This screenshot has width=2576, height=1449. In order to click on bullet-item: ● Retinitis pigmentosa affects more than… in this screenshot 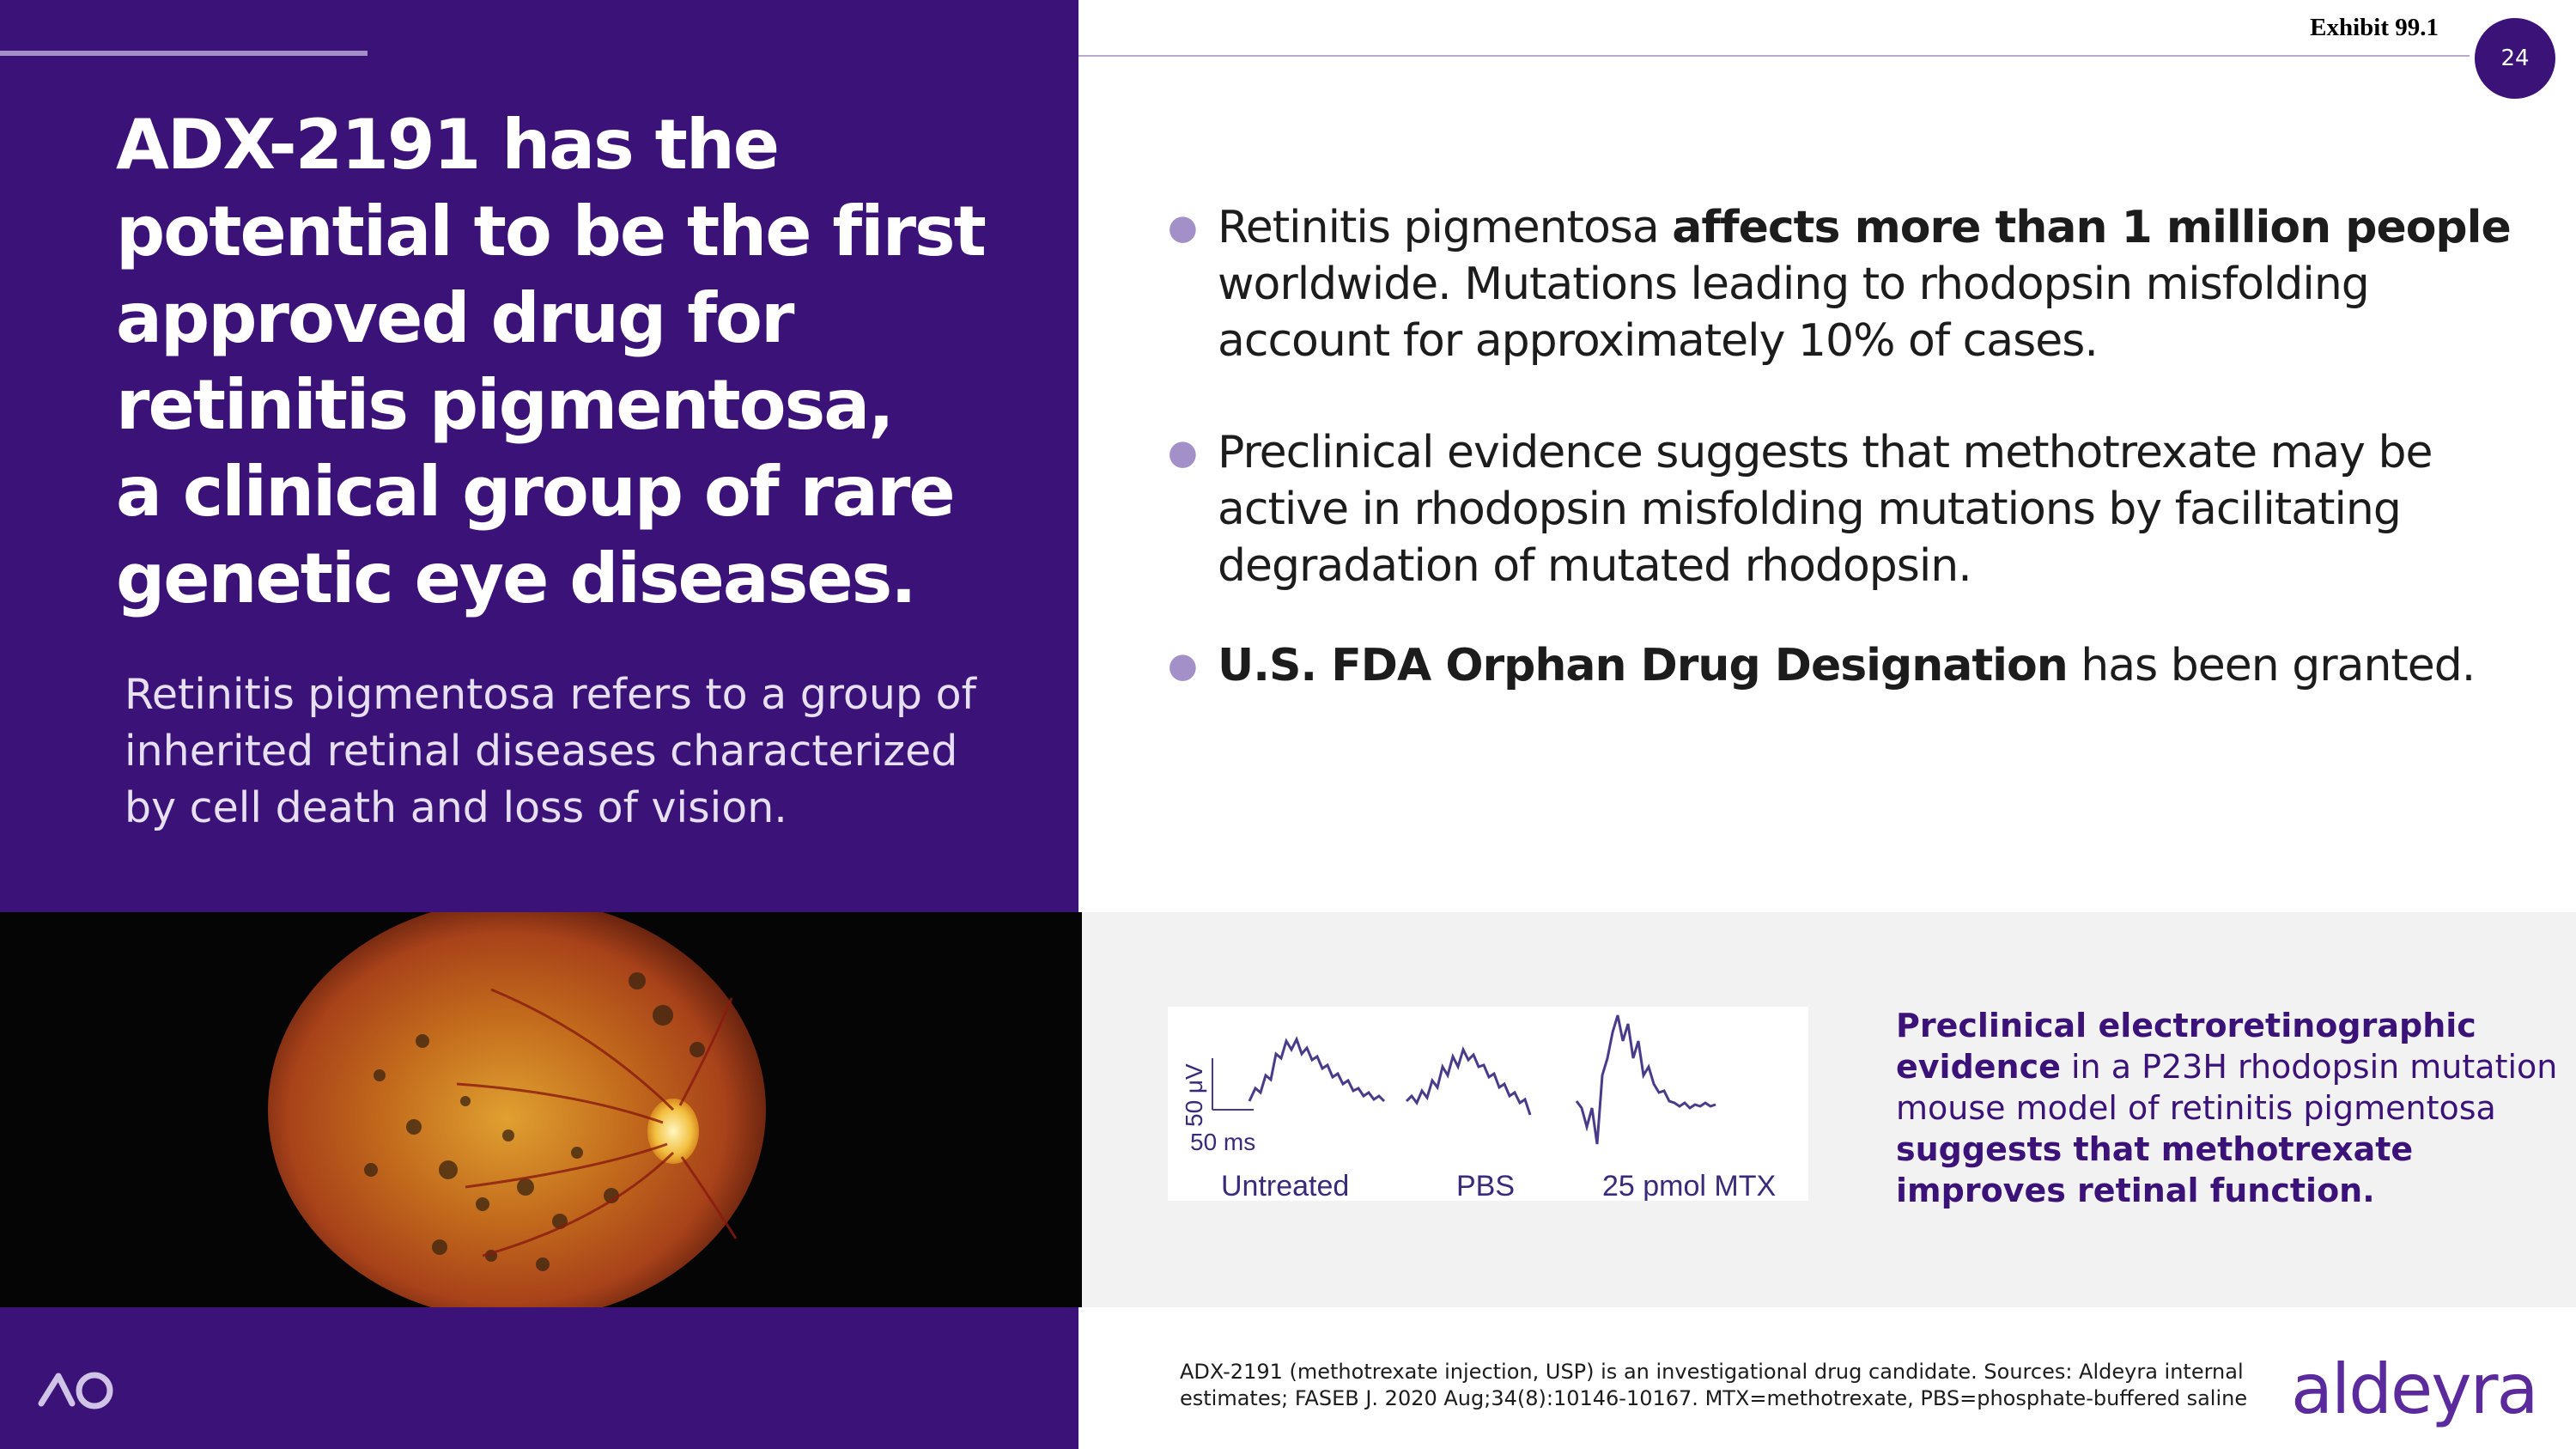, I will do `click(1836, 284)`.